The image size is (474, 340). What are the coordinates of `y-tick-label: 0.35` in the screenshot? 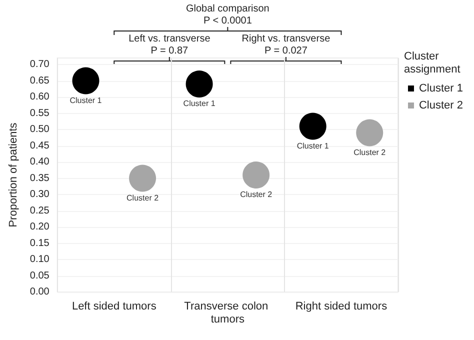 It's located at (40, 178).